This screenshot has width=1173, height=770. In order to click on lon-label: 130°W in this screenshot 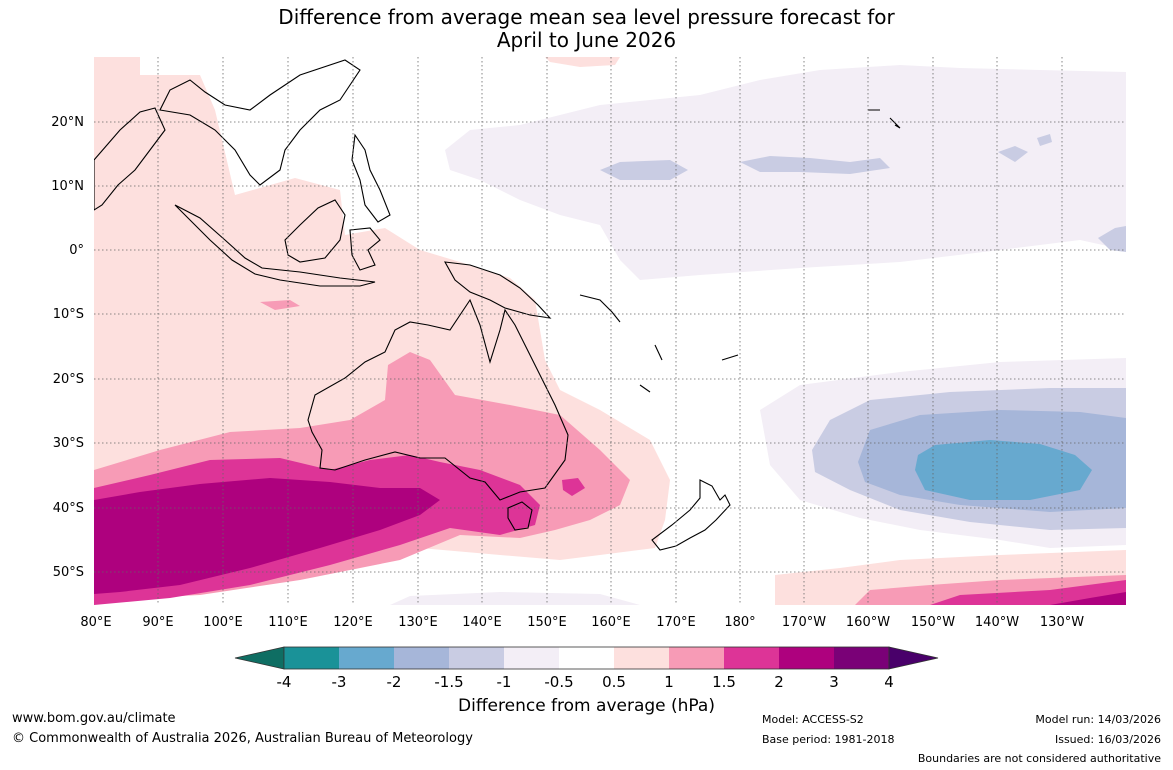, I will do `click(1062, 622)`.